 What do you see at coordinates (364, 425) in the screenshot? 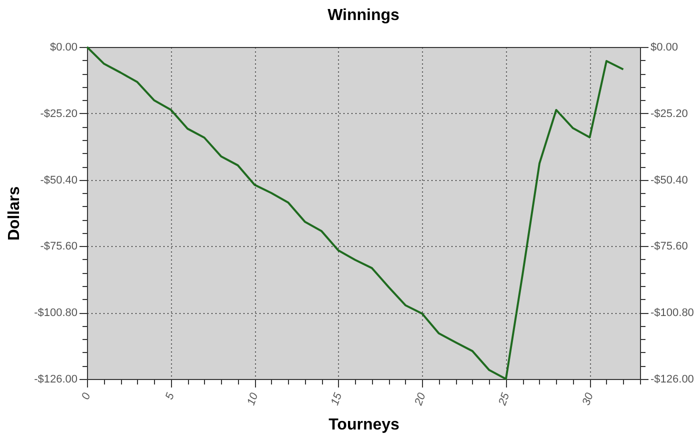
I see `x-axis-title: Tourneys` at bounding box center [364, 425].